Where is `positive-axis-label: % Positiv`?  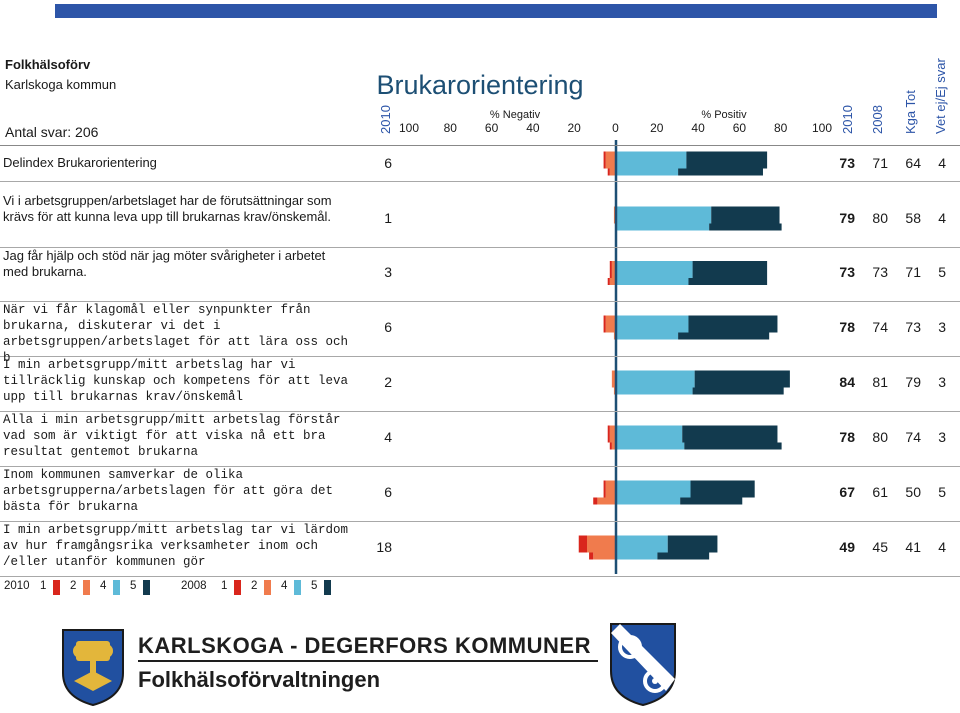 positive-axis-label: % Positiv is located at coordinates (724, 115).